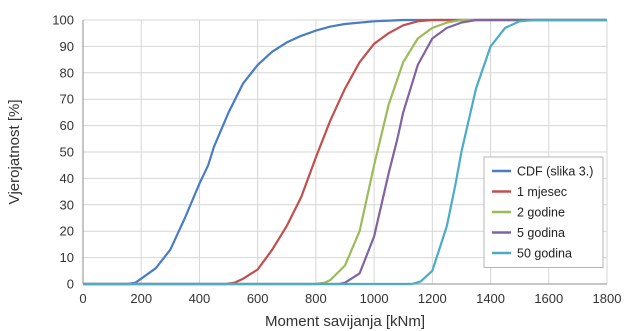 This screenshot has height=331, width=625. What do you see at coordinates (542, 192) in the screenshot?
I see `legend-label: 1 mjesec` at bounding box center [542, 192].